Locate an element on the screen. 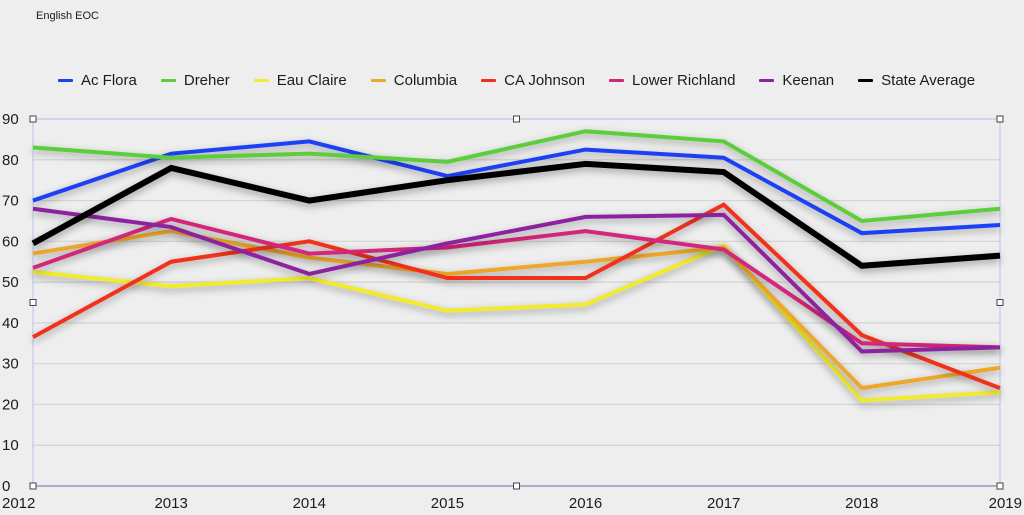  legend-label: Keenan is located at coordinates (808, 80).